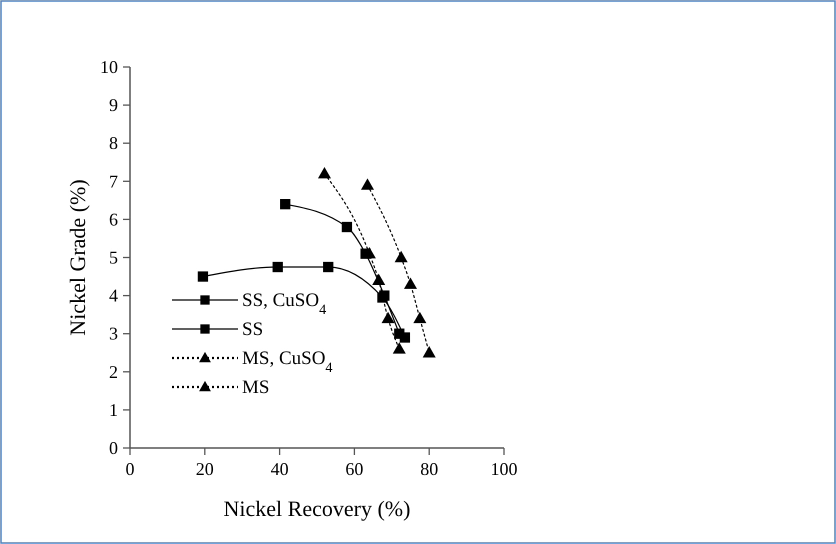 This screenshot has height=544, width=836. Describe the element at coordinates (504, 469) in the screenshot. I see `x-tick-label: 100` at that location.